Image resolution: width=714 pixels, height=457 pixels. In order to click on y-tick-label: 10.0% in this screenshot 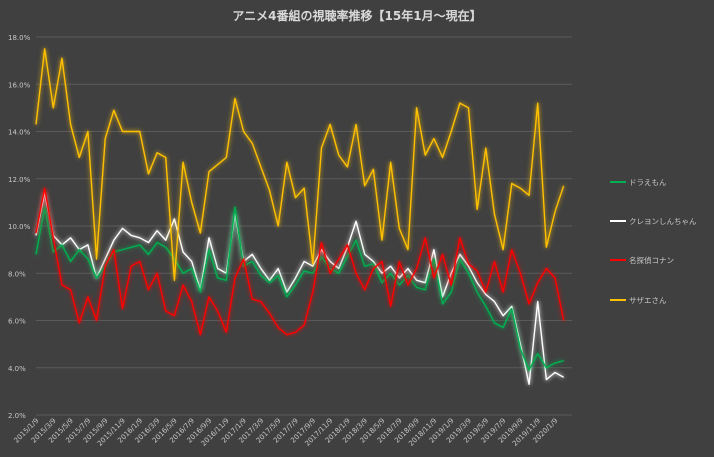, I will do `click(19, 227)`.